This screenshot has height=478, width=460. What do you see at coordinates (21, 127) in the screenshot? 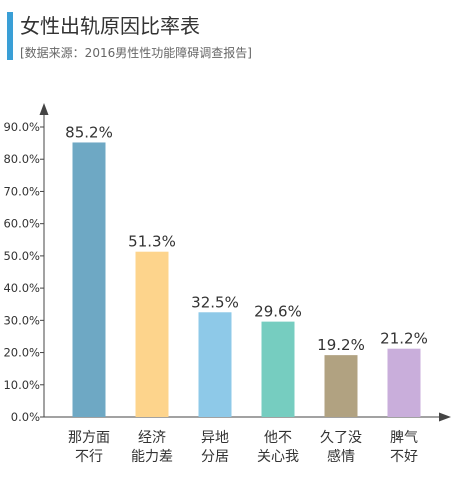
I see `y-tick-label: 90.0%` at bounding box center [21, 127].